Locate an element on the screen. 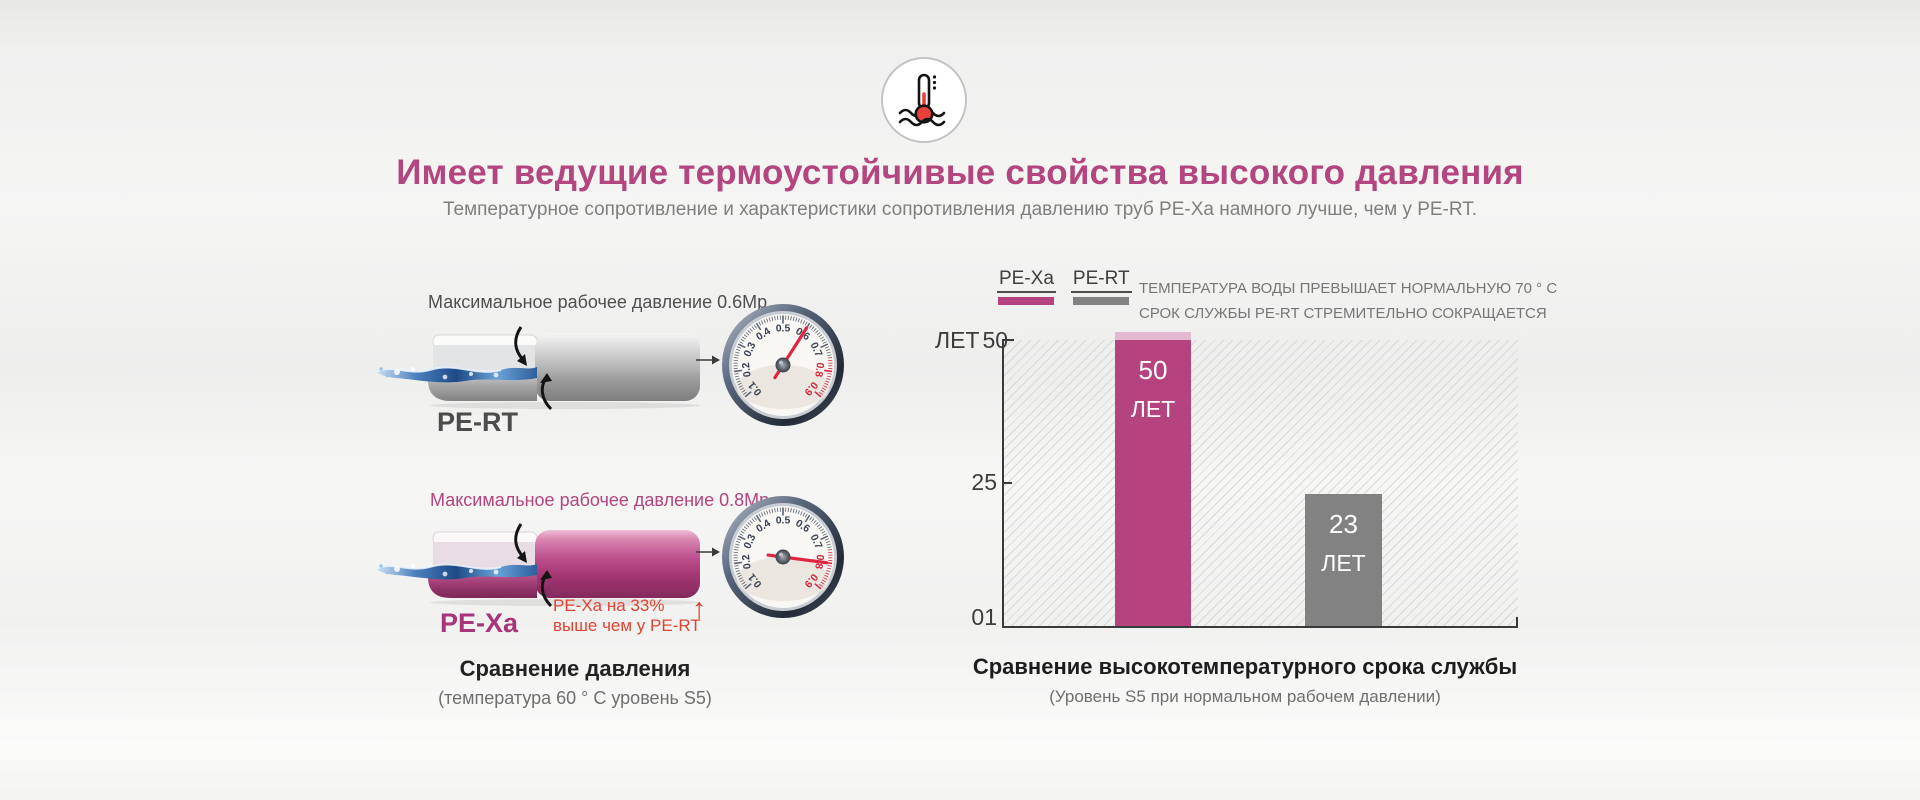 This screenshot has width=1920, height=800. tickmark-top is located at coordinates (1008, 340).